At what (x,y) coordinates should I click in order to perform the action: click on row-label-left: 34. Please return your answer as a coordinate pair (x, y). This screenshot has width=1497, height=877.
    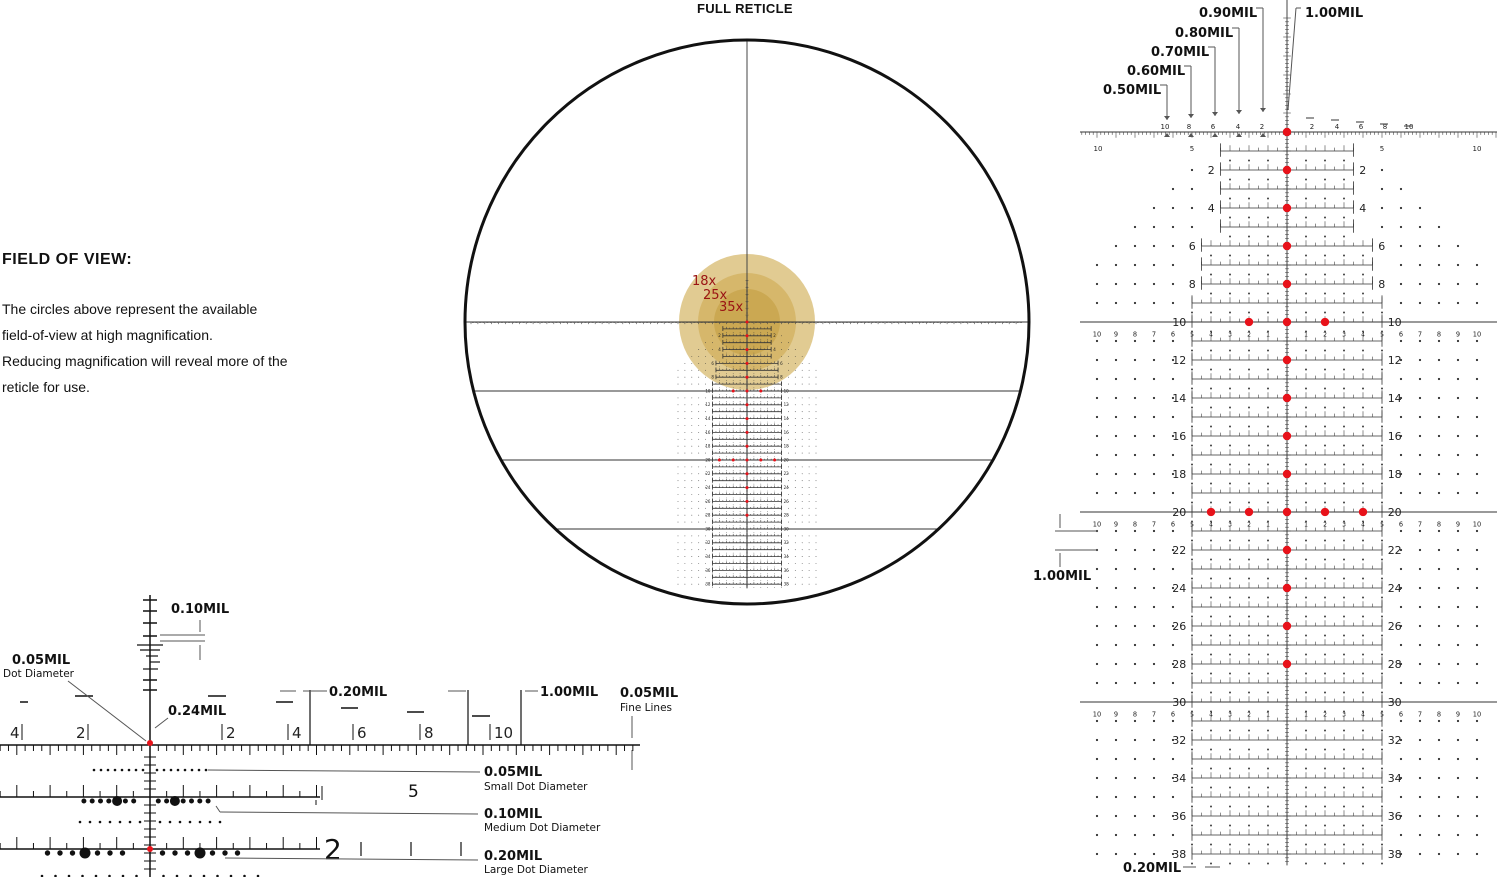
    Looking at the image, I should click on (1179, 778).